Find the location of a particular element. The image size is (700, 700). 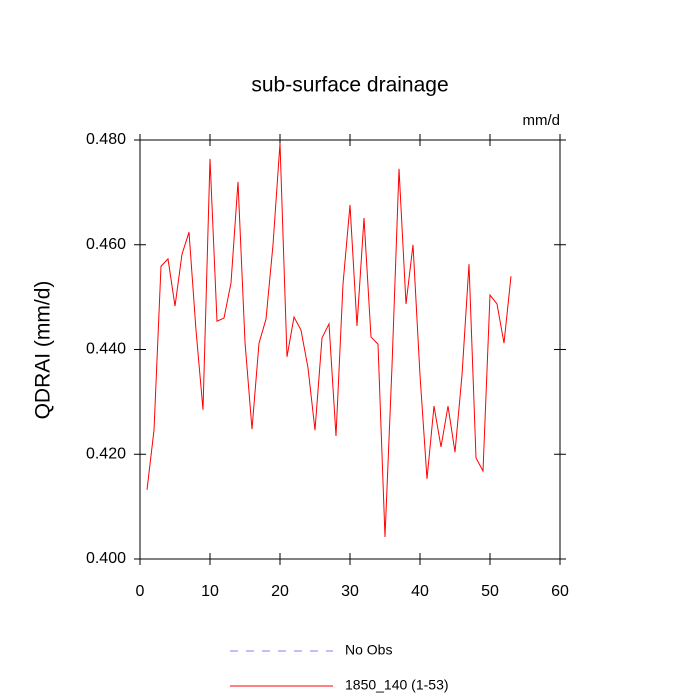

x-tick-label: 10 is located at coordinates (210, 591).